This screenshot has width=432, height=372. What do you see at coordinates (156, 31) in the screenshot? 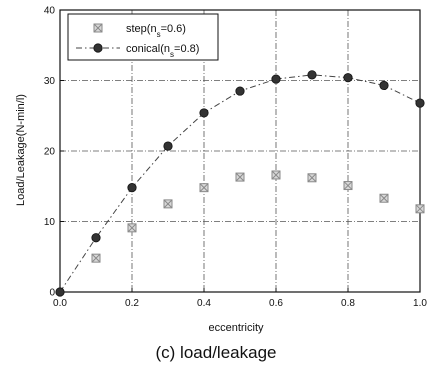
I see `legend-label: step(ns=0.6)` at bounding box center [156, 31].